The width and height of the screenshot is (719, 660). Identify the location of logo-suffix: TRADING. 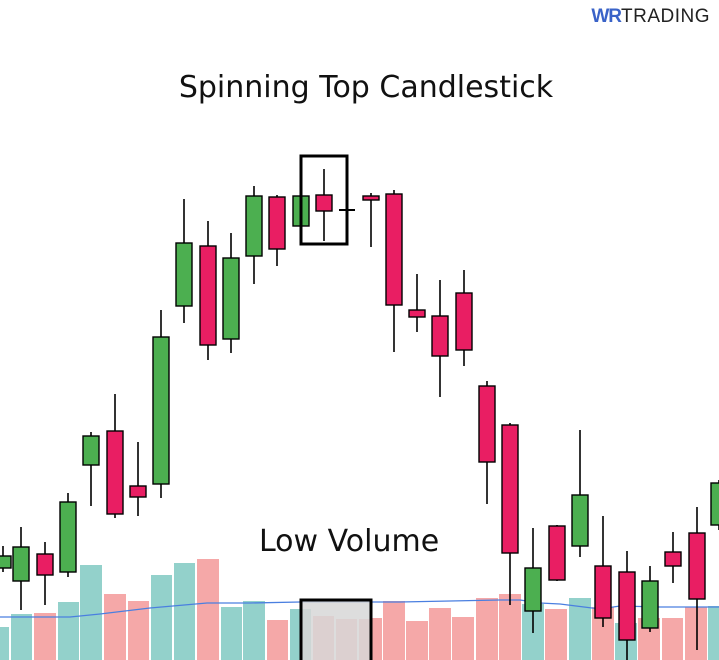
(665, 16).